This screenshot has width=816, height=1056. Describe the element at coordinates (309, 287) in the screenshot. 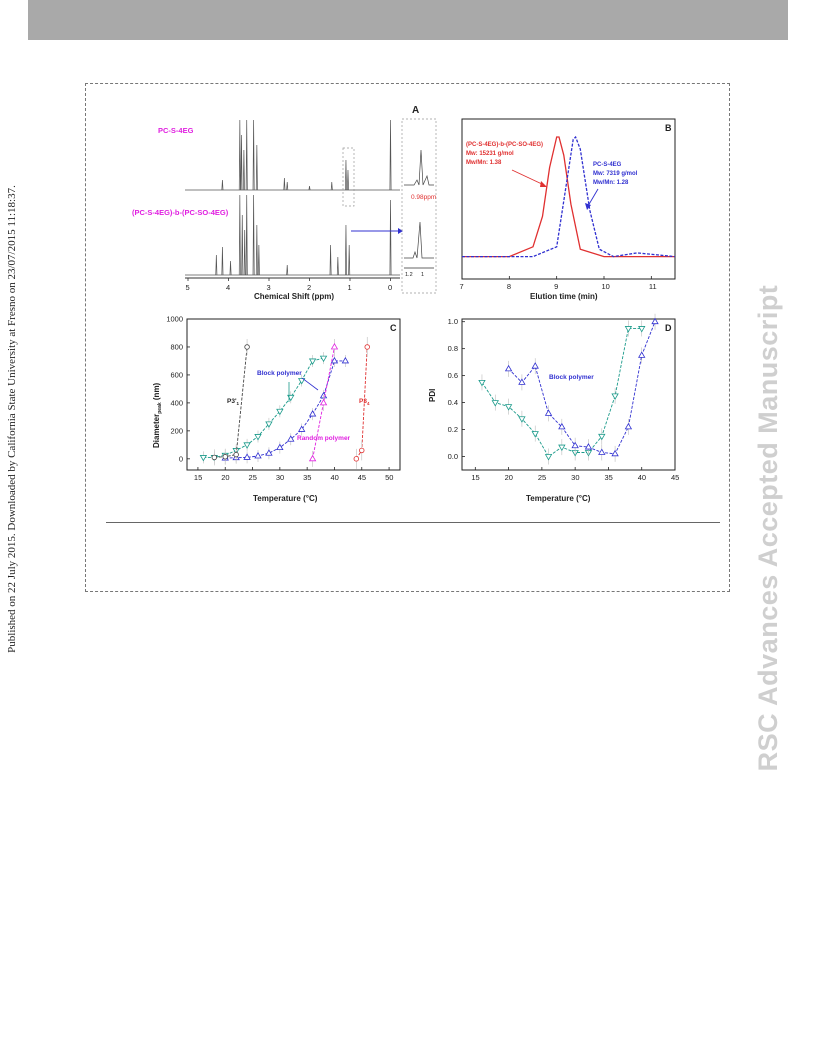

I see `panel-a-tick-label: 2` at that location.